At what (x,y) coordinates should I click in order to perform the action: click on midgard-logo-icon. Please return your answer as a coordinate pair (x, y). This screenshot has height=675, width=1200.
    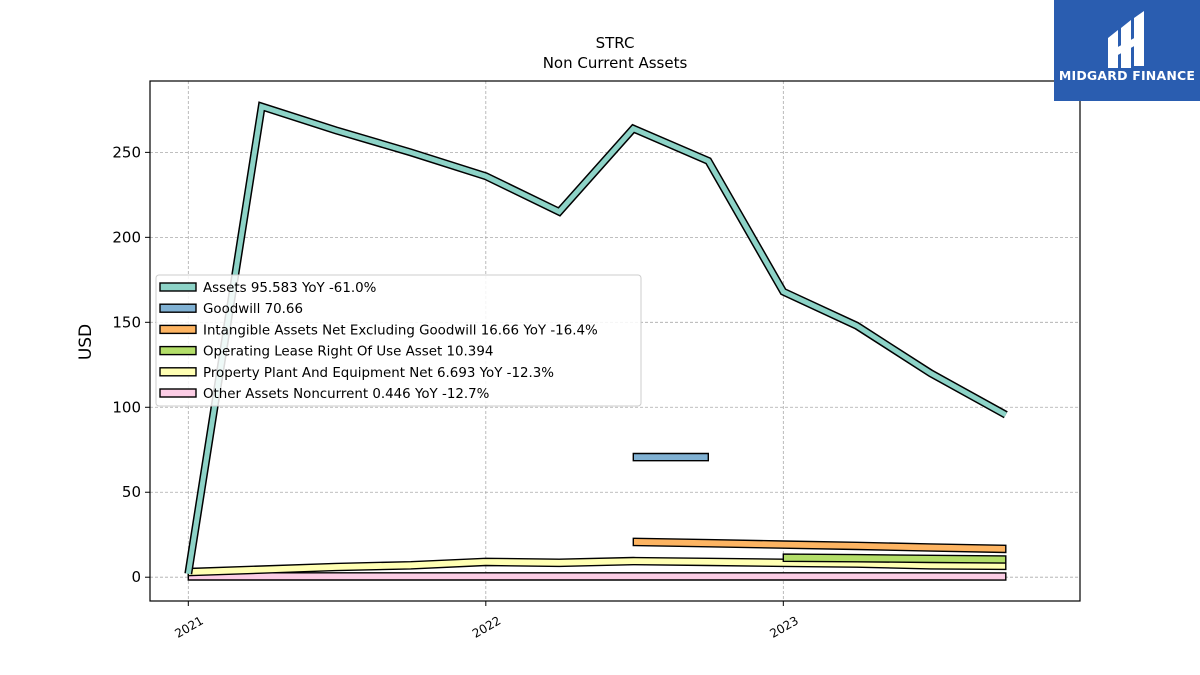
    Looking at the image, I should click on (1126, 39).